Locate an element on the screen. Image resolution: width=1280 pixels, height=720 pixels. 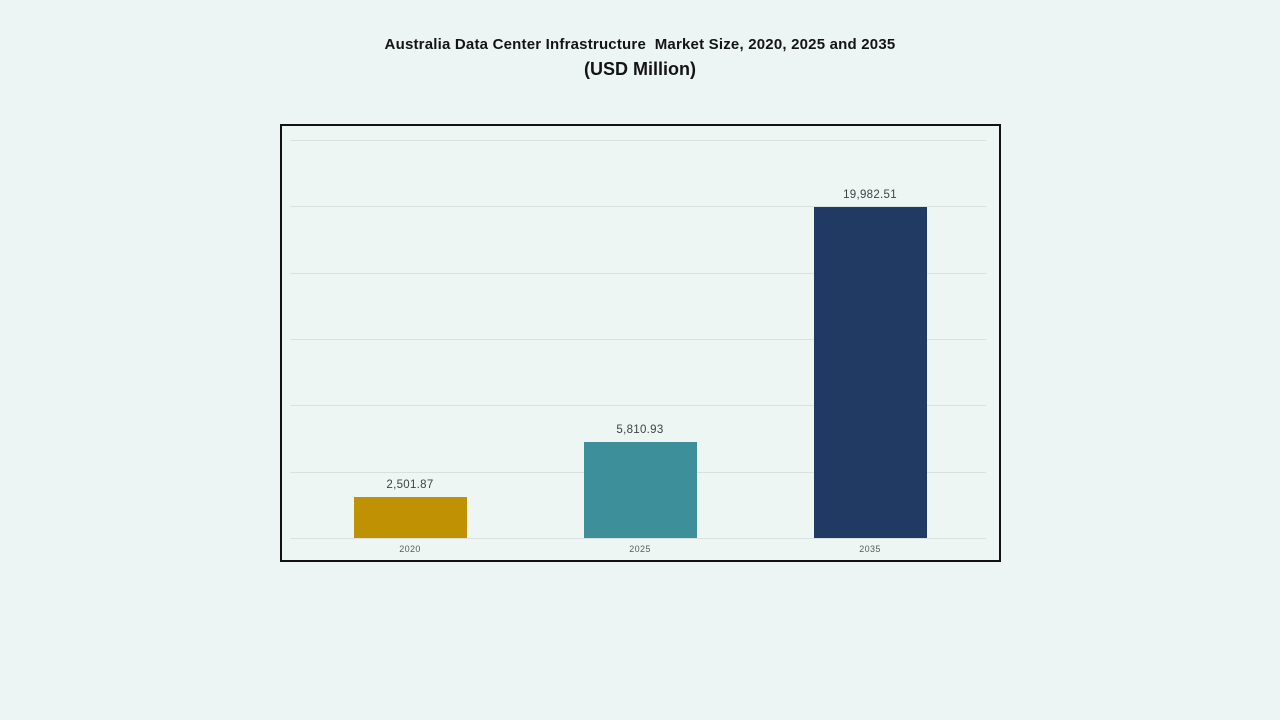
chart-title-line2: (USD Million) is located at coordinates (640, 69).